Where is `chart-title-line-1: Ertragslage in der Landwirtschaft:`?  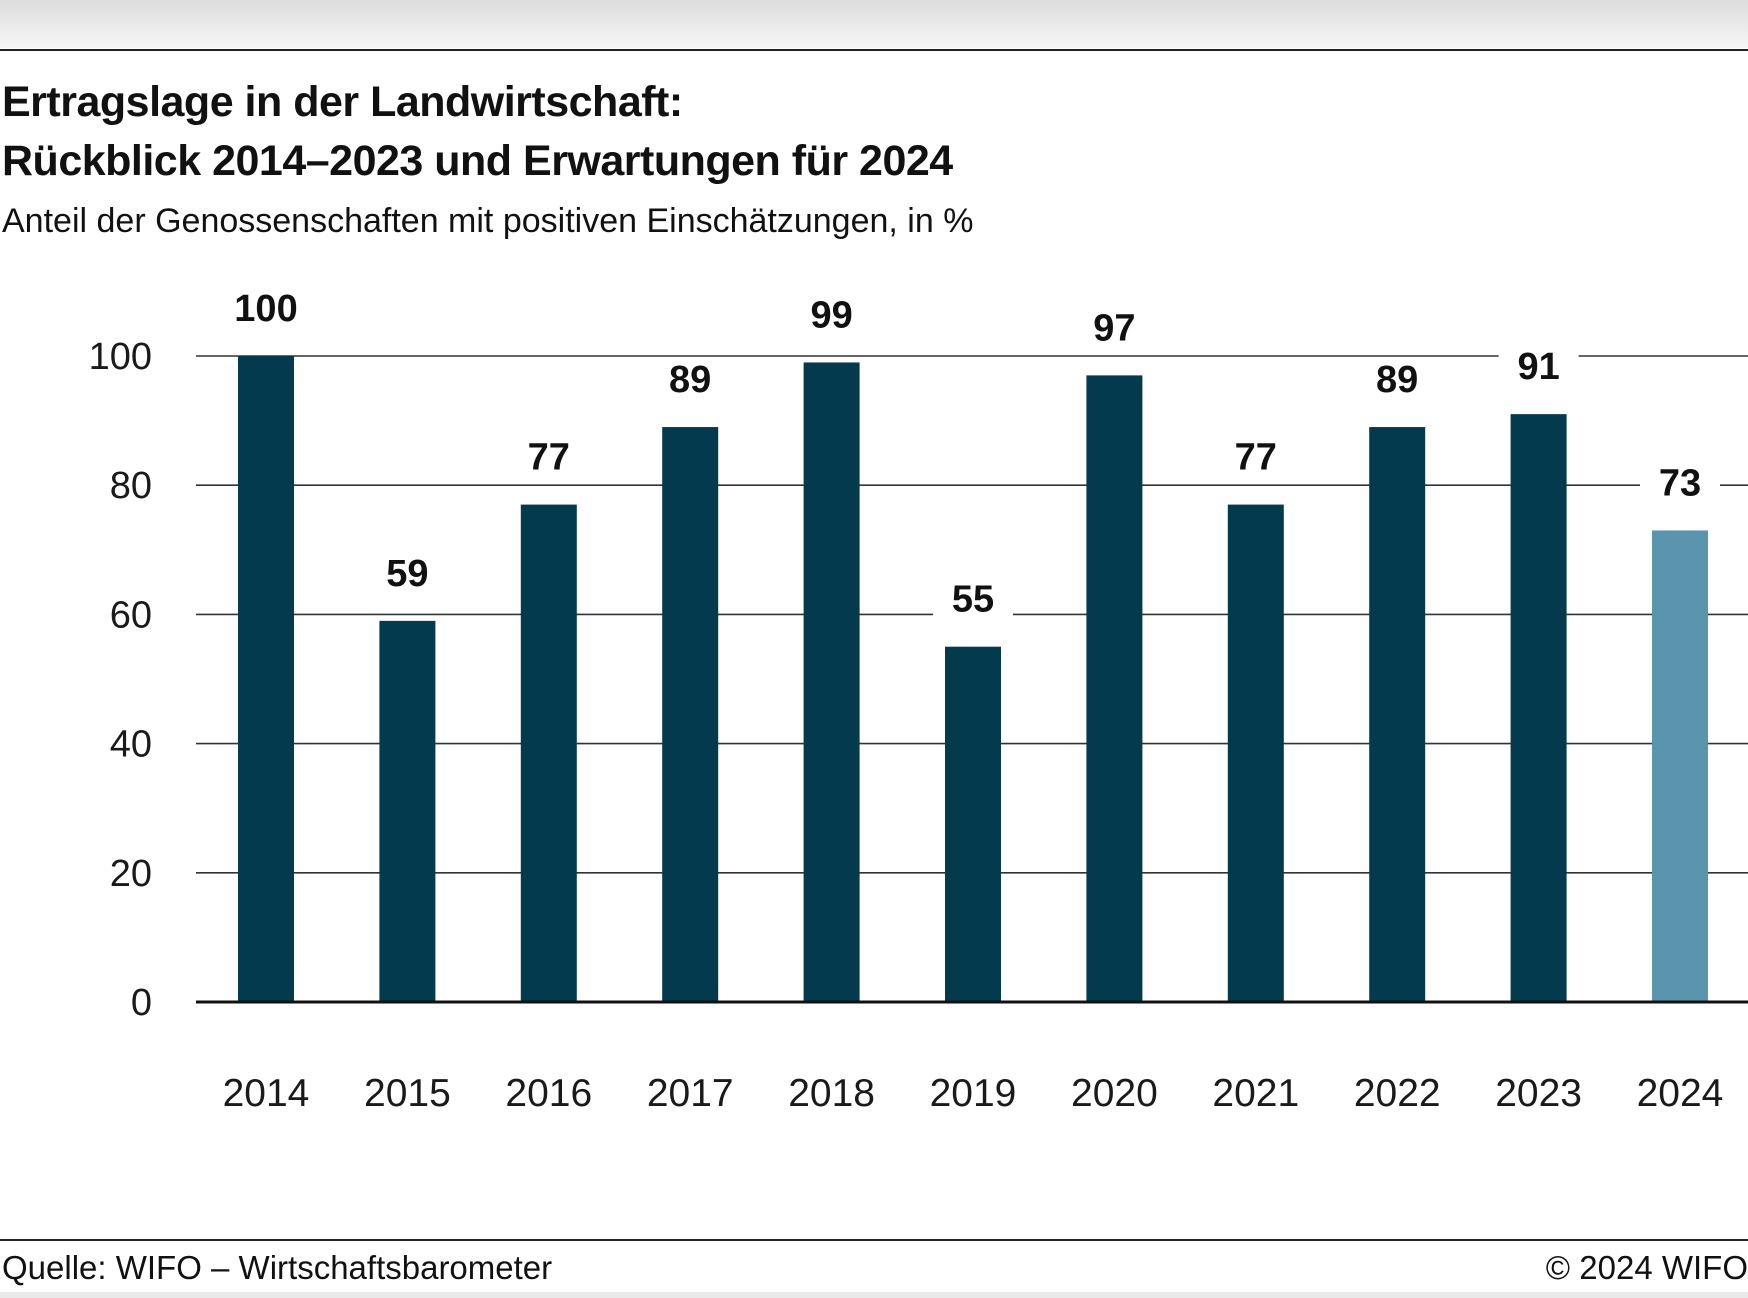
chart-title-line-1: Ertragslage in der Landwirtschaft: is located at coordinates (342, 102).